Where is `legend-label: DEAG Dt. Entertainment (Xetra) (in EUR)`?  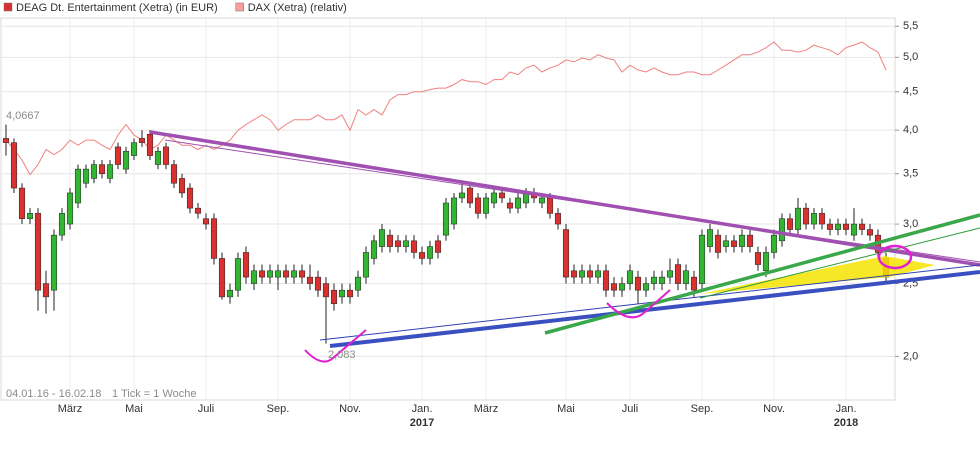 legend-label: DEAG Dt. Entertainment (Xetra) (in EUR) is located at coordinates (117, 8).